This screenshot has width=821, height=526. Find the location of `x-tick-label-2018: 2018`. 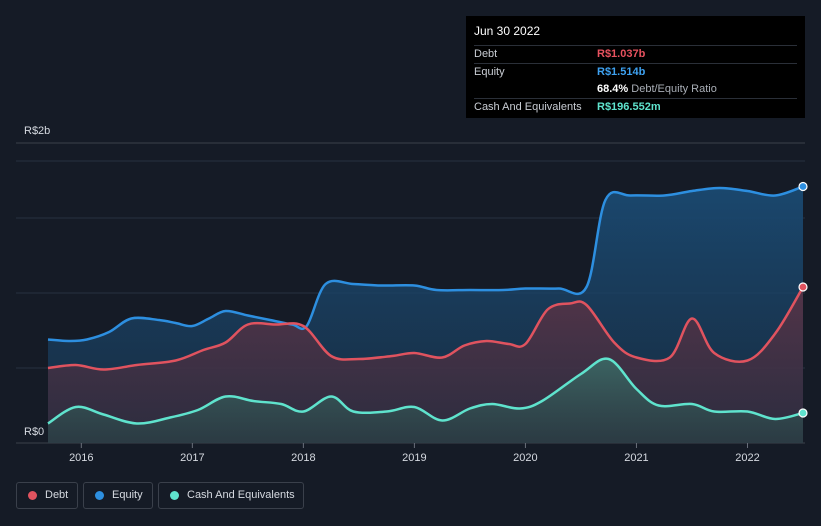

x-tick-label-2018: 2018 is located at coordinates (303, 458).